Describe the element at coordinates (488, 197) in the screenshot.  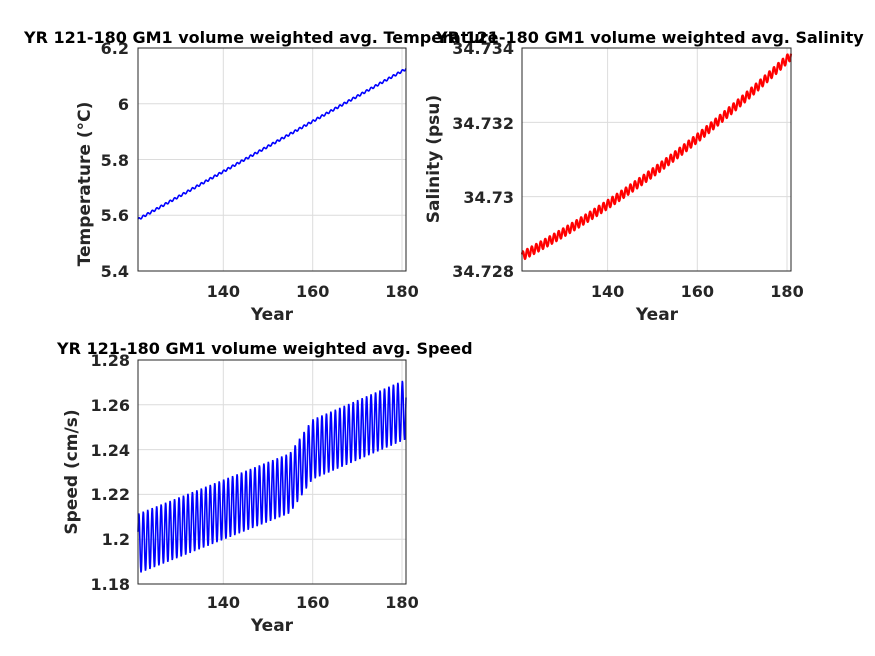
I see `salinity-y-tick-label: 34.73` at that location.